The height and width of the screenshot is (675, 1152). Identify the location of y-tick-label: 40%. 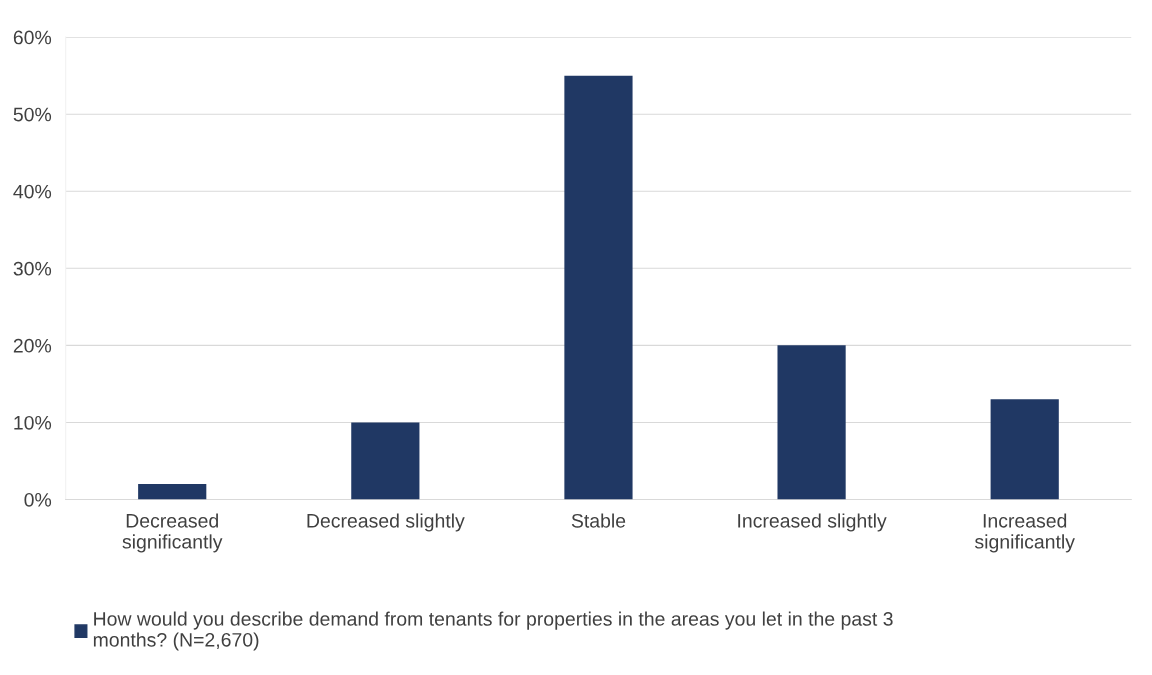
(32, 191).